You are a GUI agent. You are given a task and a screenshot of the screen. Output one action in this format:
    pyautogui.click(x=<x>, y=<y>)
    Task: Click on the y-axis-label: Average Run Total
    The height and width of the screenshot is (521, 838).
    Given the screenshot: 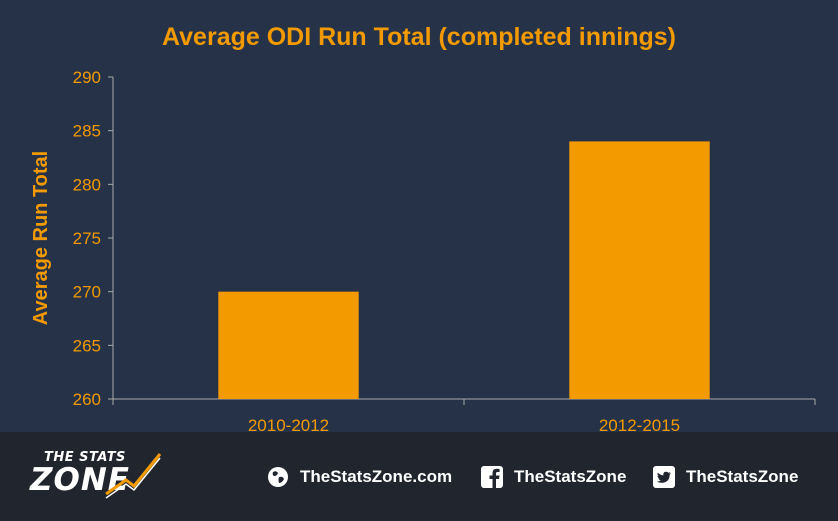 What is the action you would take?
    pyautogui.click(x=41, y=238)
    